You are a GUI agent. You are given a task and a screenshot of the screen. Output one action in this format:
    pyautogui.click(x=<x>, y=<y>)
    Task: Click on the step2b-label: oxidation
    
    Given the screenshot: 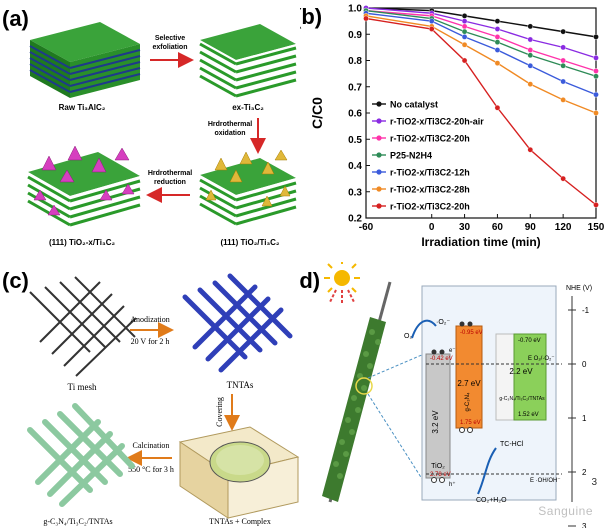 What is the action you would take?
    pyautogui.click(x=229, y=133)
    